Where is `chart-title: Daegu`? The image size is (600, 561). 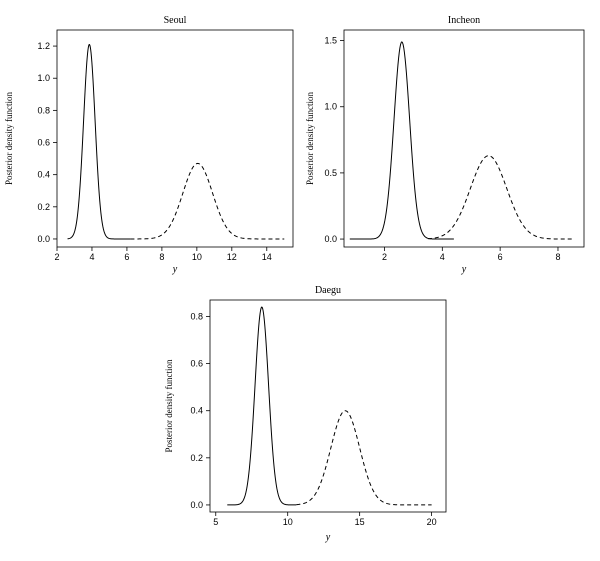 chart-title: Daegu is located at coordinates (328, 290).